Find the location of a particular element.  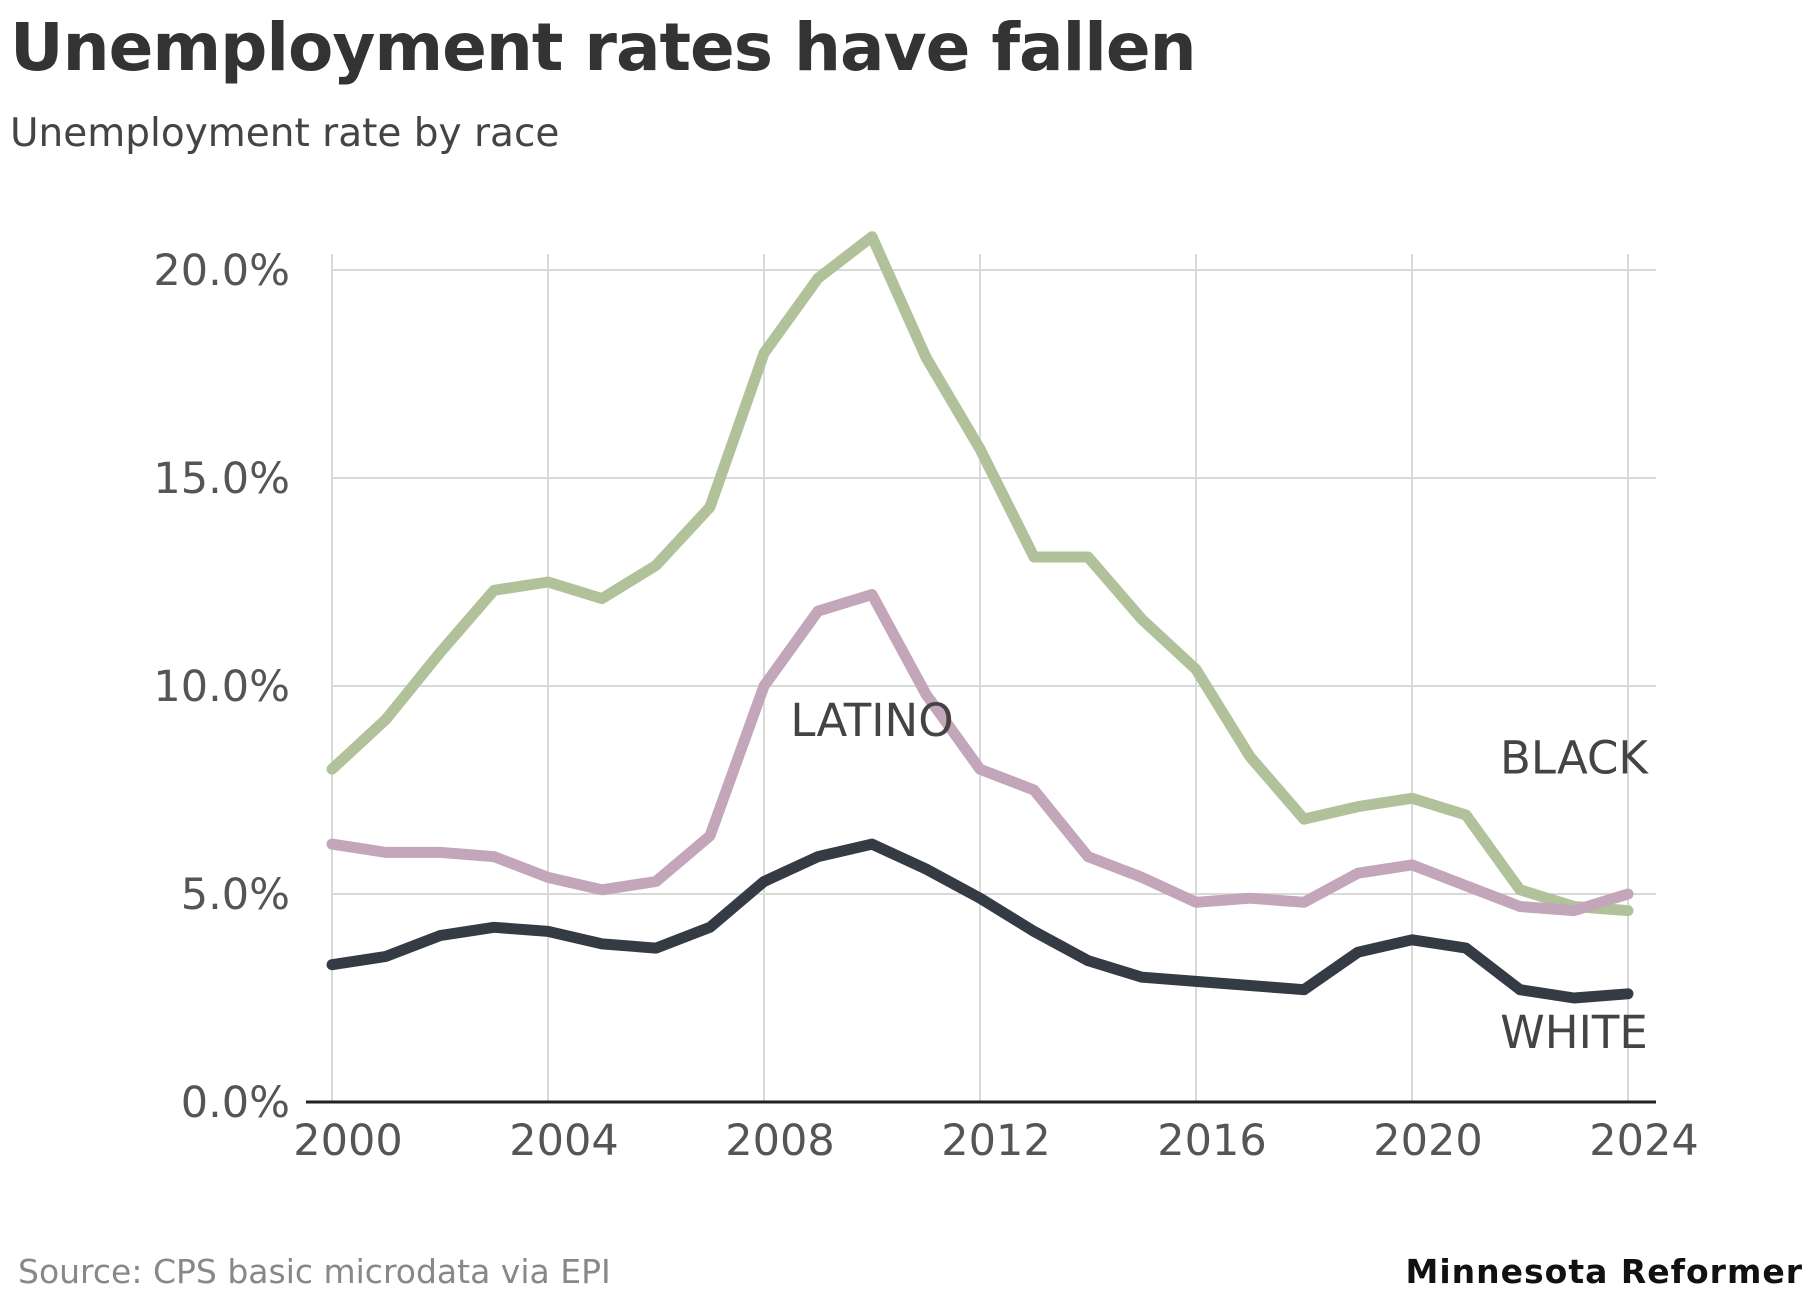

y-tick-label: 10.0% is located at coordinates (221, 687).